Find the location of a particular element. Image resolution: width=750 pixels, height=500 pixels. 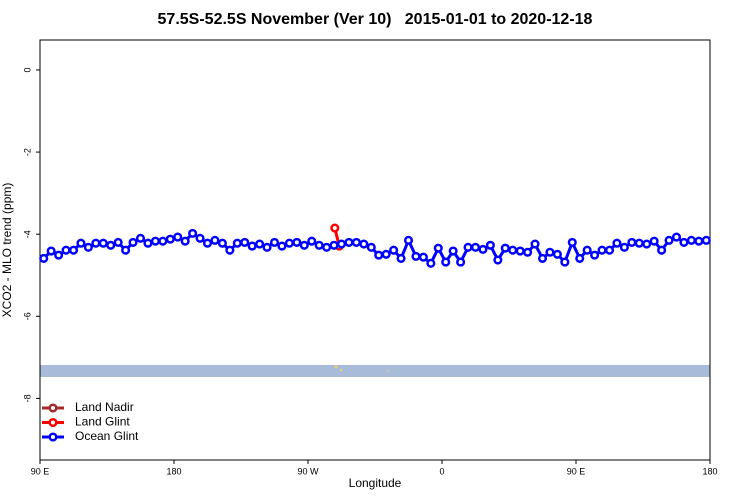

y-tick-label: -8 is located at coordinates (27, 398).